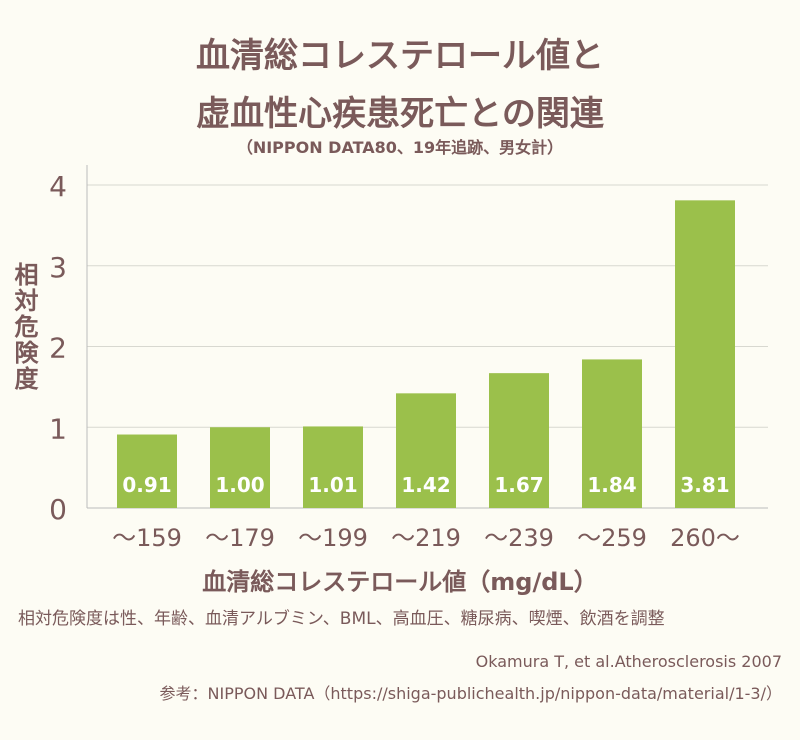  I want to click on chart-title-line2: 虚血性心疾患死亡との関連, so click(400, 114).